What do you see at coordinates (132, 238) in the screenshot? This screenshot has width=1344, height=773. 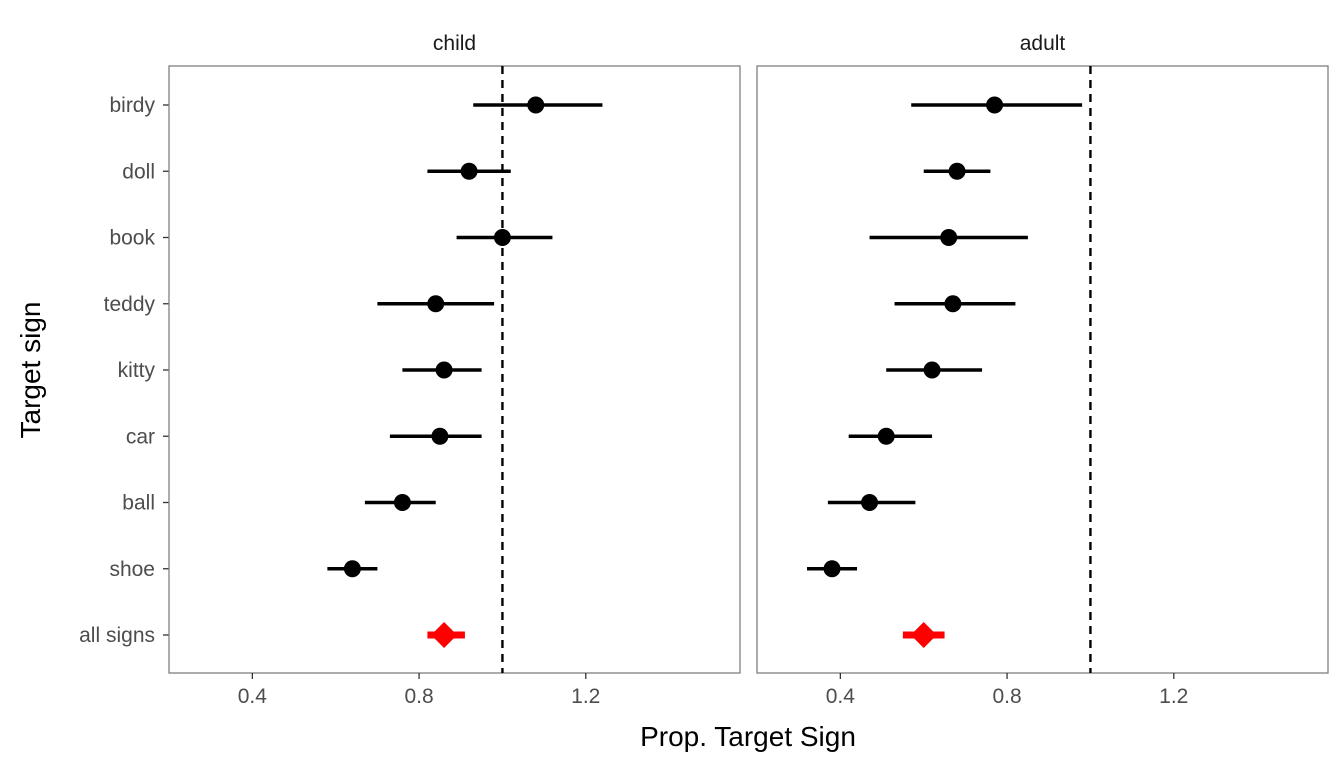 I see `y-tick-label: book` at bounding box center [132, 238].